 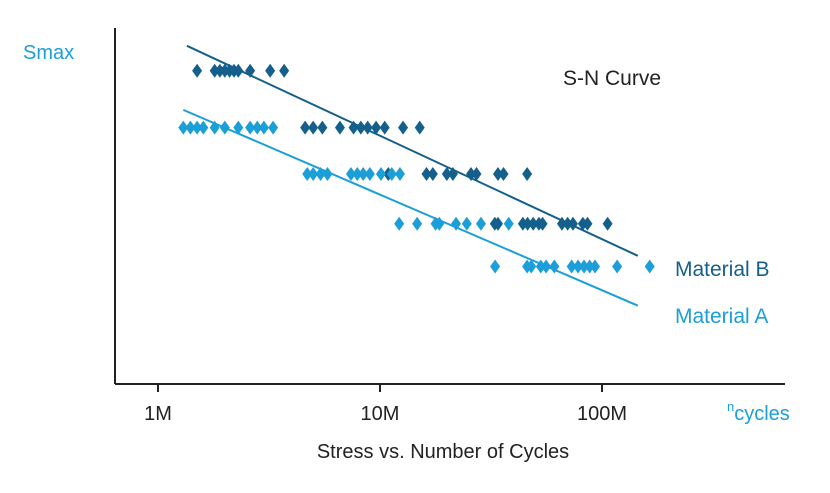 What do you see at coordinates (380, 414) in the screenshot?
I see `x-tick-label: 10M` at bounding box center [380, 414].